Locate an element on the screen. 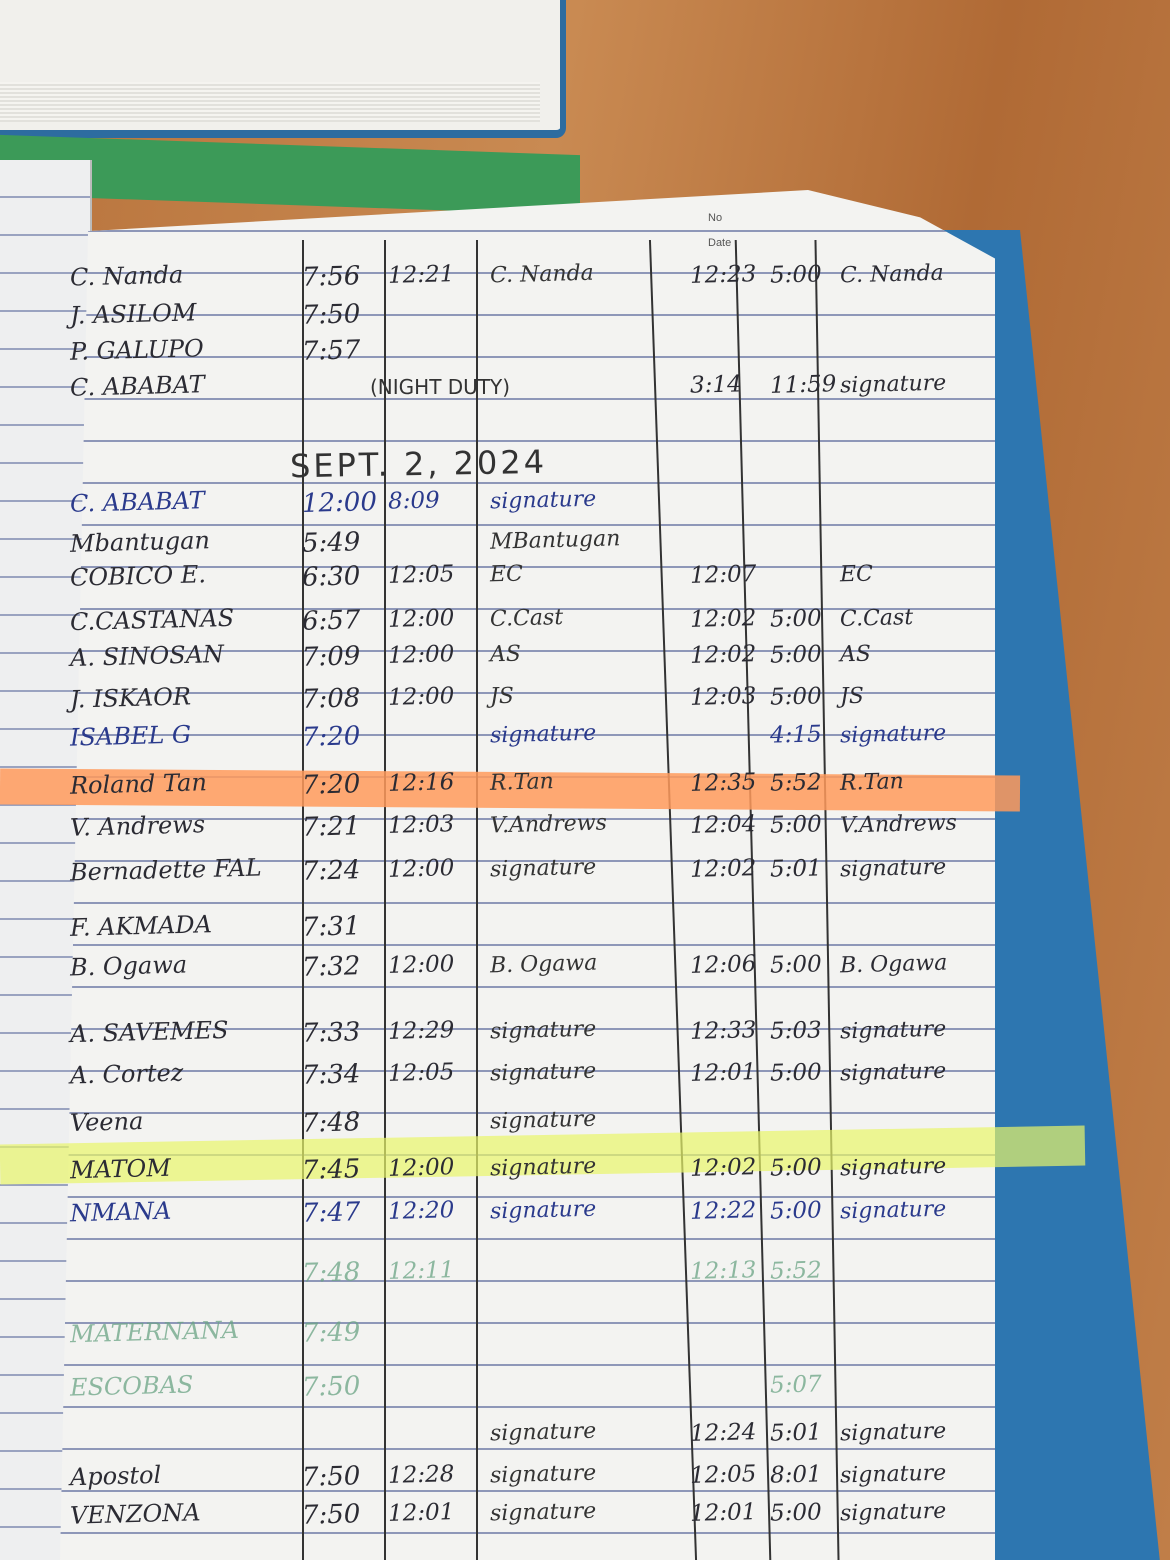 The height and width of the screenshot is (1560, 1170). time-pm-in: 3:14 is located at coordinates (715, 385).